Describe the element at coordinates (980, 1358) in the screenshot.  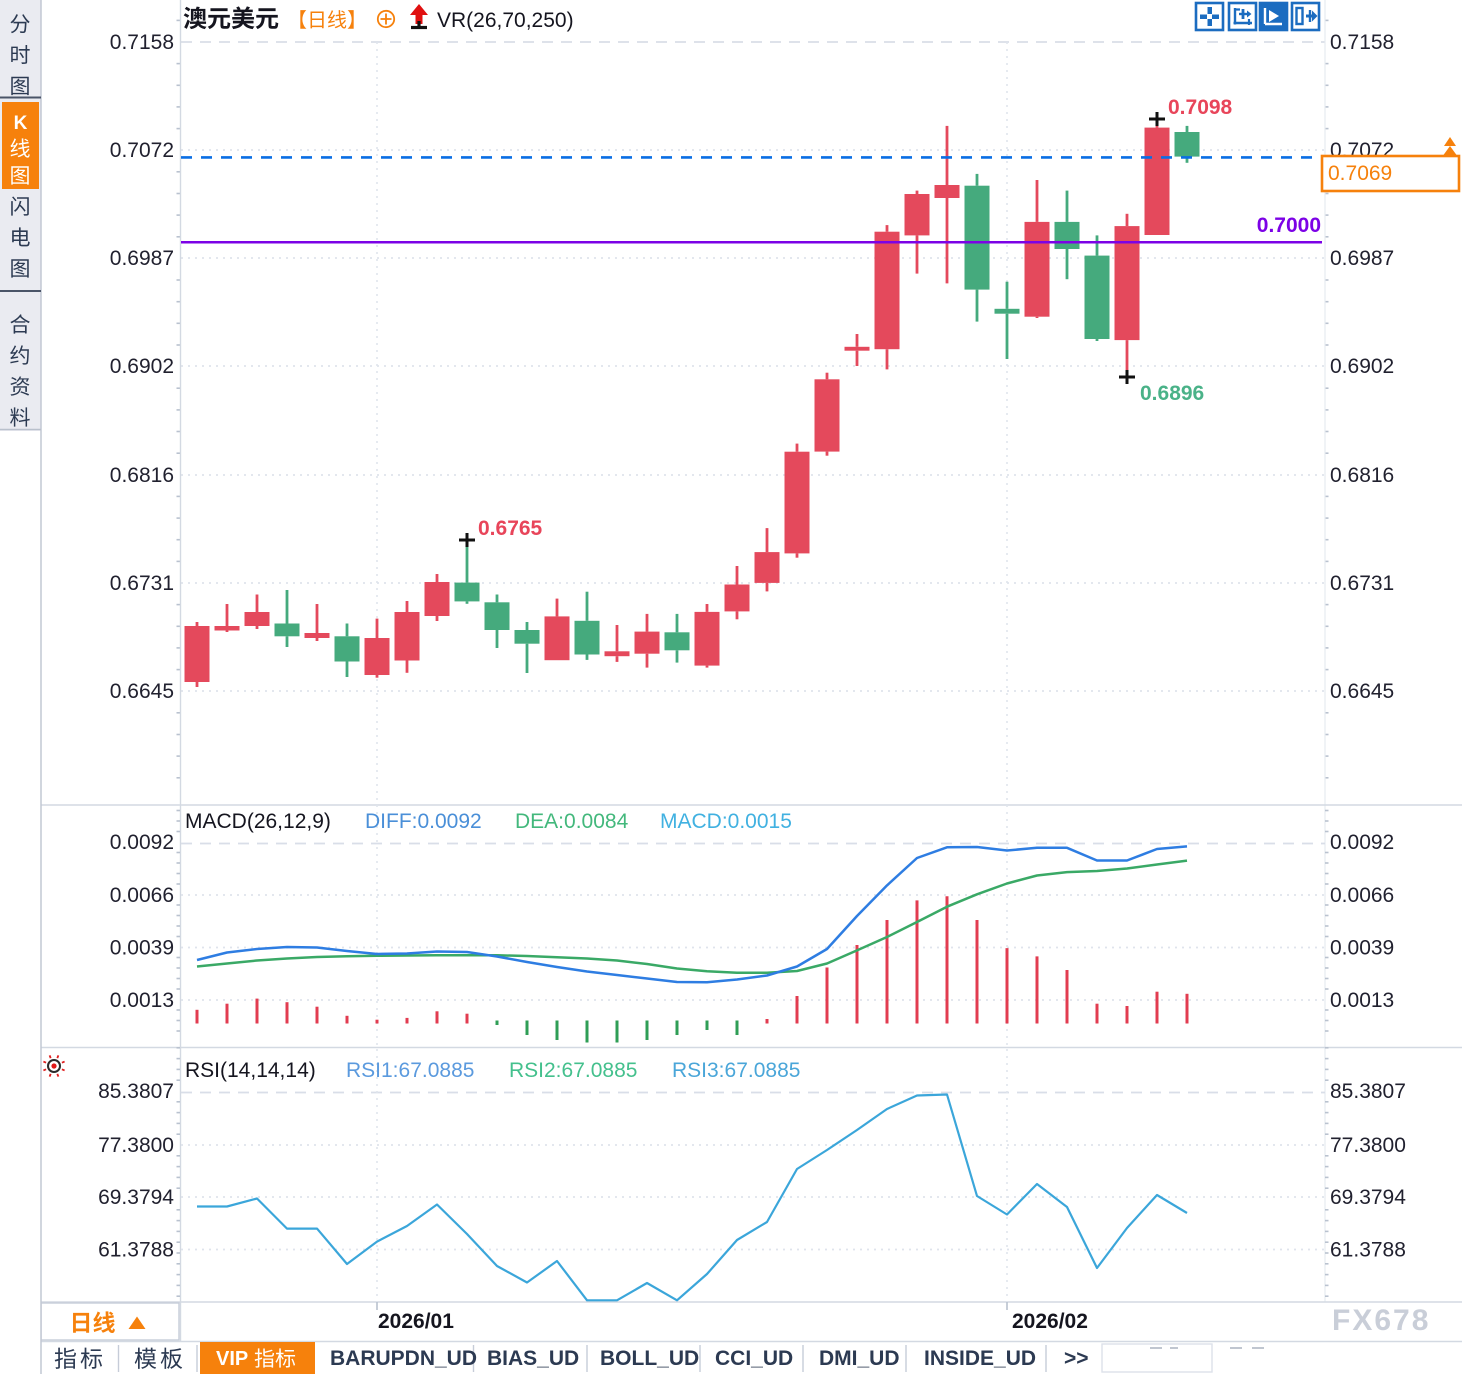
I see `svg-text: INSIDE_UD` at that location.